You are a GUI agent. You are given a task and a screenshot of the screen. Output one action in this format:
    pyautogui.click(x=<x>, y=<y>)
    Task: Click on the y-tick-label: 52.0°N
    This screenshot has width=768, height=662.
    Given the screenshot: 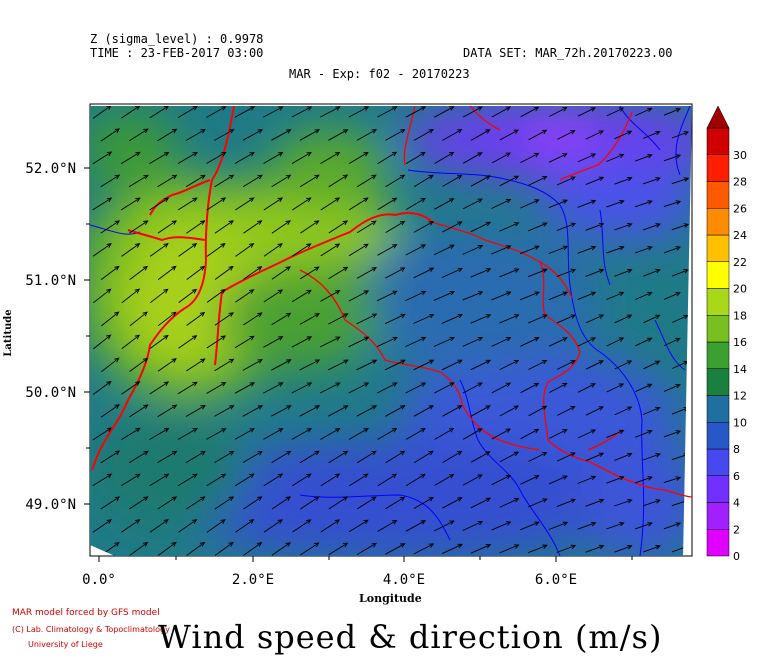 What is the action you would take?
    pyautogui.click(x=50, y=169)
    